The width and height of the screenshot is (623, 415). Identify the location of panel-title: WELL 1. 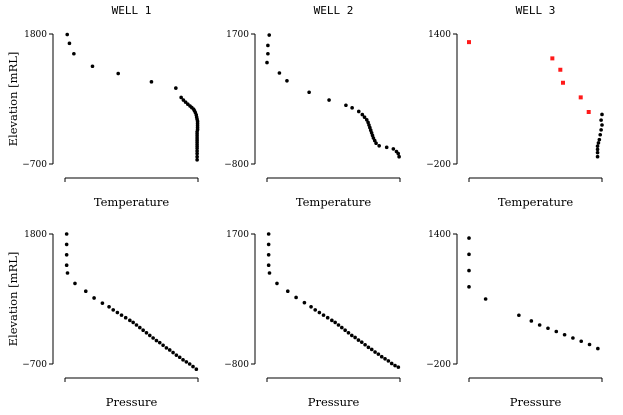
(132, 10).